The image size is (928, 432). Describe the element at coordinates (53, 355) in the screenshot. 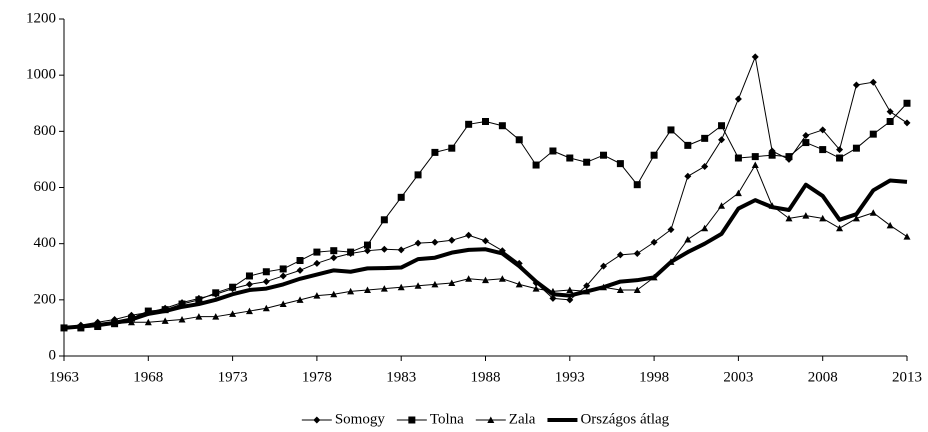

I see `y-tick-label: 0` at that location.